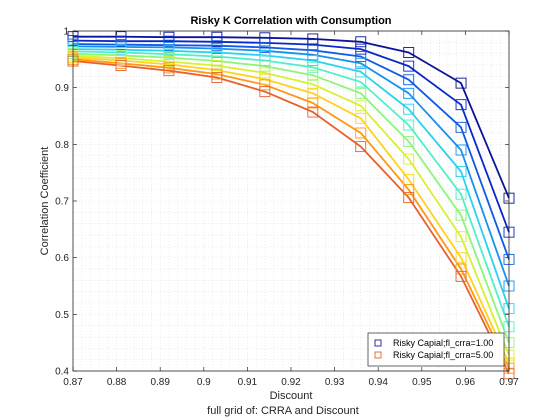  I want to click on chart-title: Risky K Correlation with Consumption, so click(290, 21).